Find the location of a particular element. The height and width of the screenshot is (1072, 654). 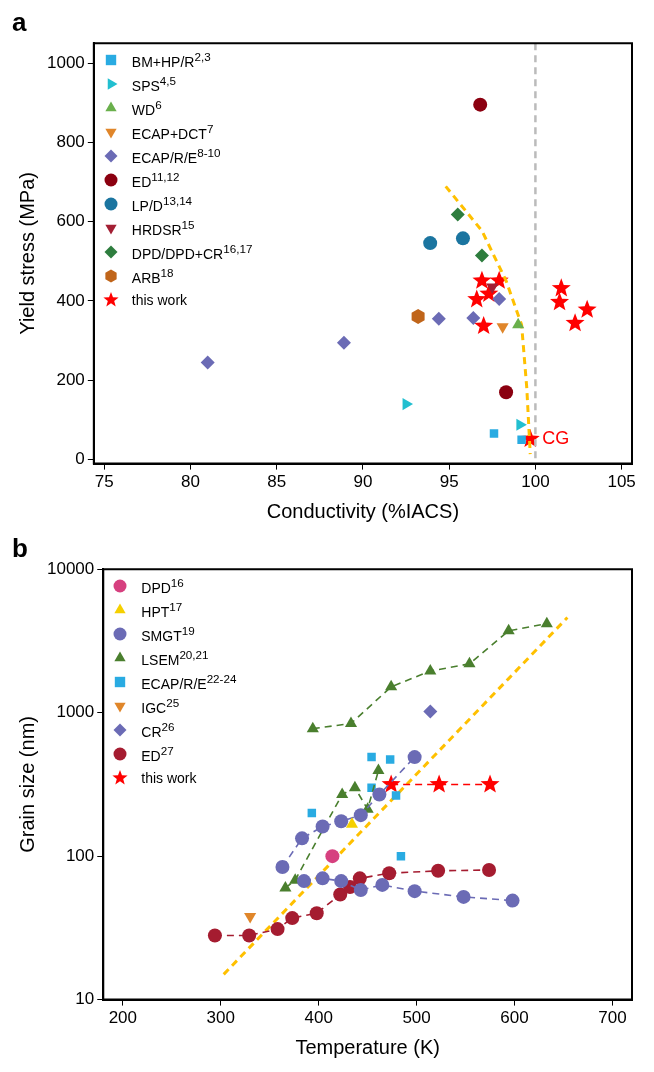

x-tick-label: 400 is located at coordinates (318, 1018).